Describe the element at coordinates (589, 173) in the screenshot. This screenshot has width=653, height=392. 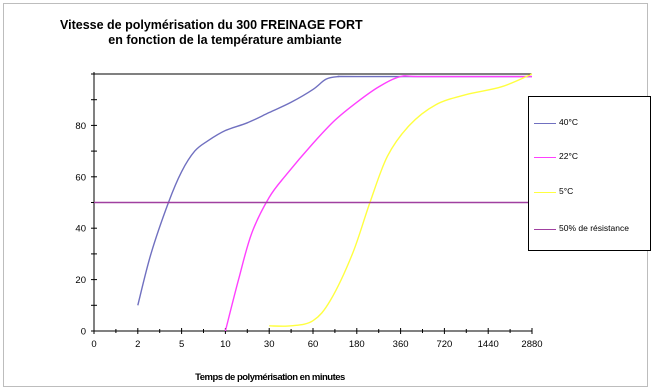
I see `legend: 40°C 22°C 5°C 50% de résistance` at that location.